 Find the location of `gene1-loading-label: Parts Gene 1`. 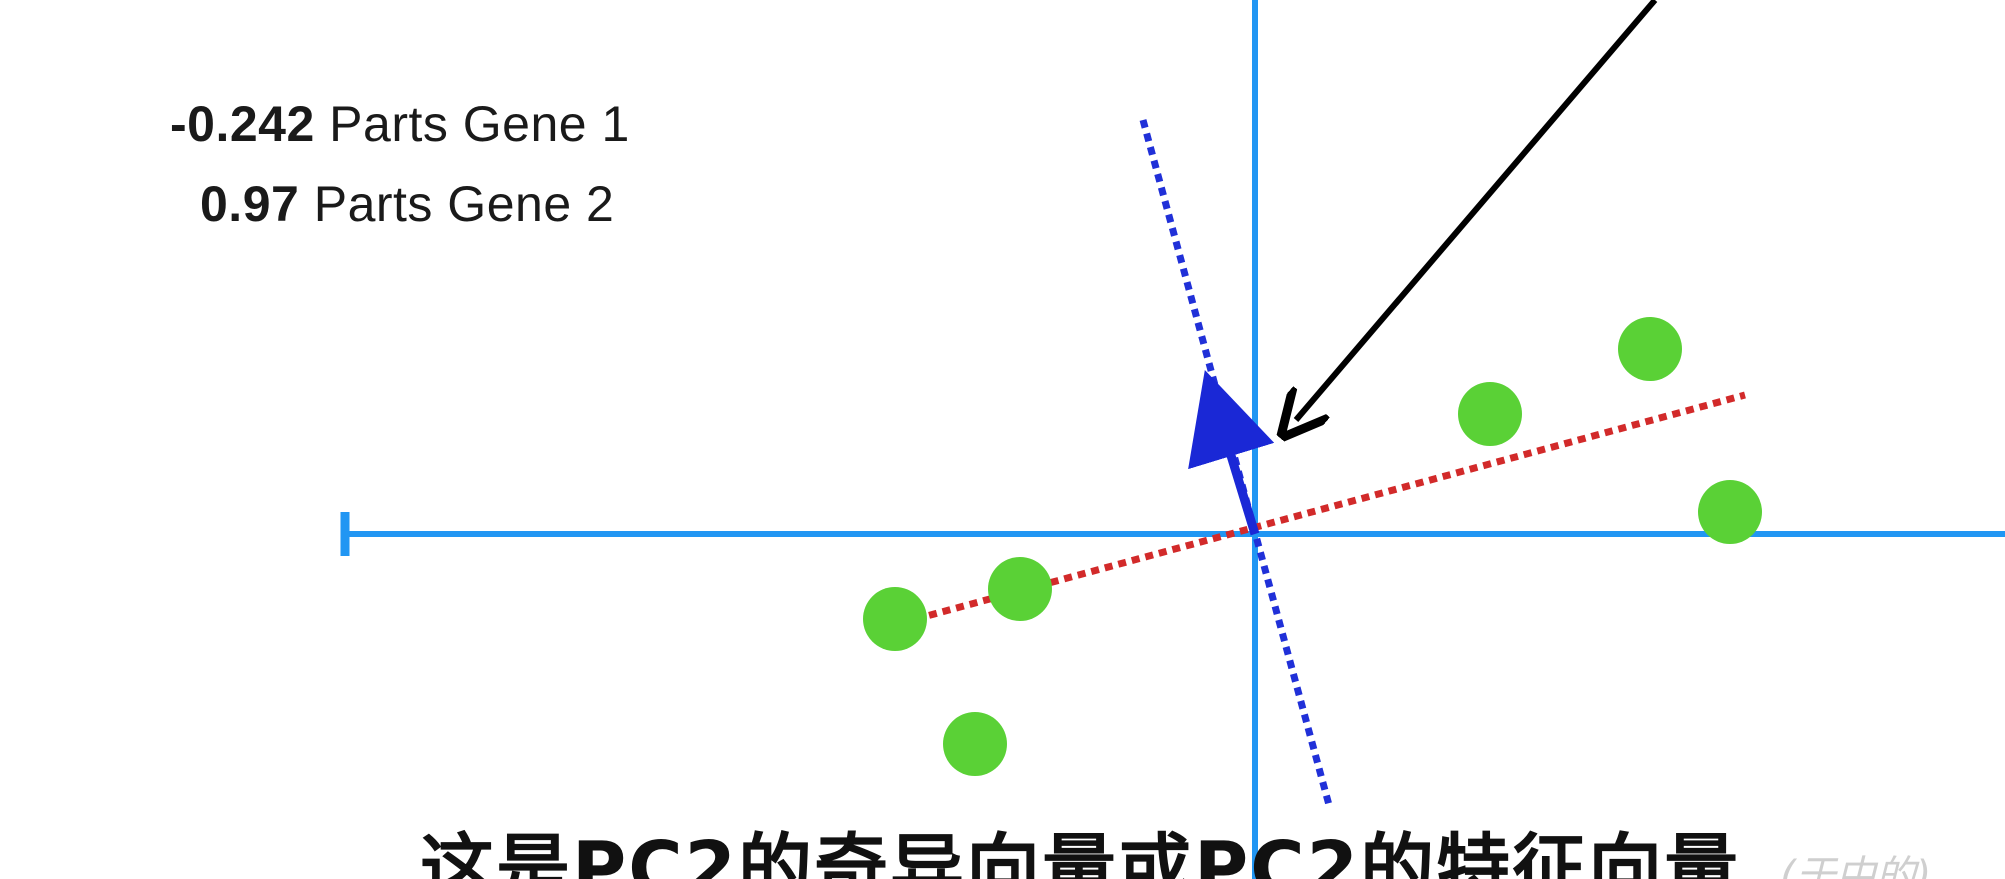

gene1-loading-label: Parts Gene 1 is located at coordinates (472, 124).